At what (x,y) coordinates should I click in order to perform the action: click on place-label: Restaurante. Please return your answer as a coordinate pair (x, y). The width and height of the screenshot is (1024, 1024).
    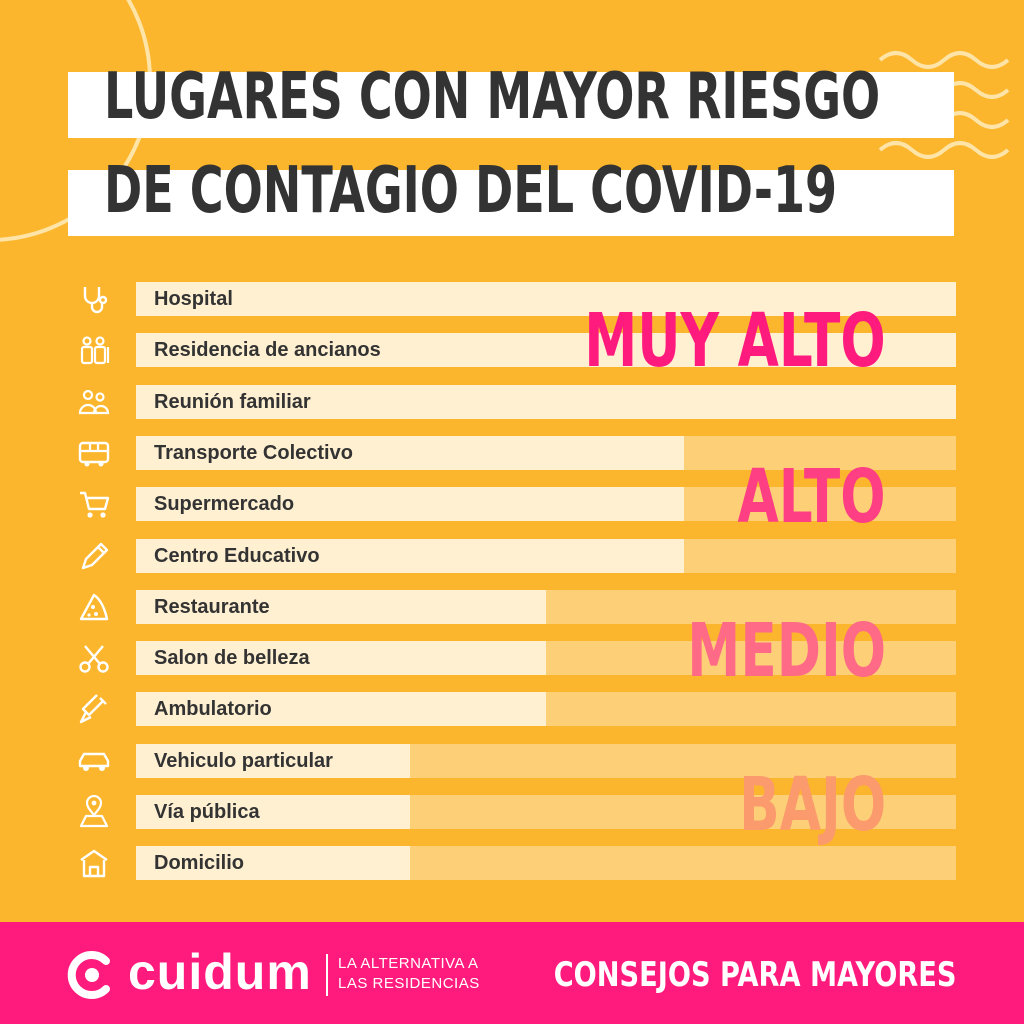
    Looking at the image, I should click on (212, 607).